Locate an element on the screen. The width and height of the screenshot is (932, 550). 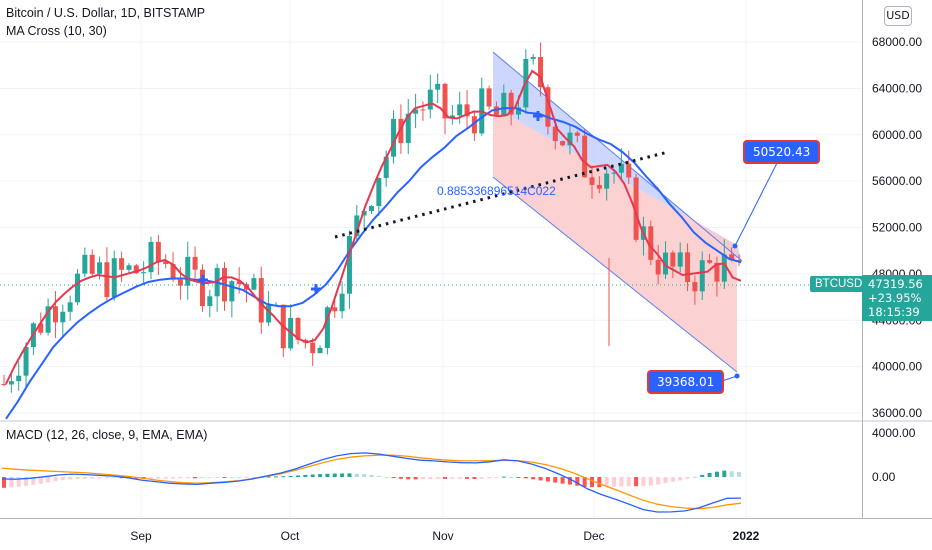
channel-upper-line is located at coordinates (617, 156).